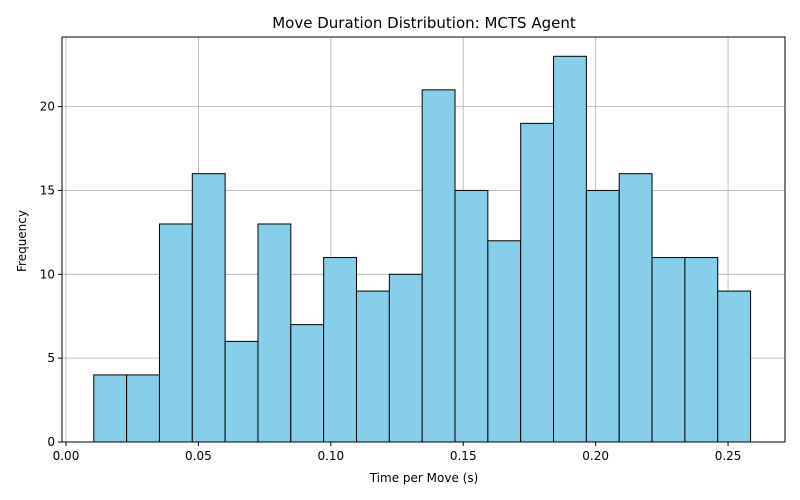 This screenshot has width=800, height=500. I want to click on y-tick-label: 5, so click(51, 358).